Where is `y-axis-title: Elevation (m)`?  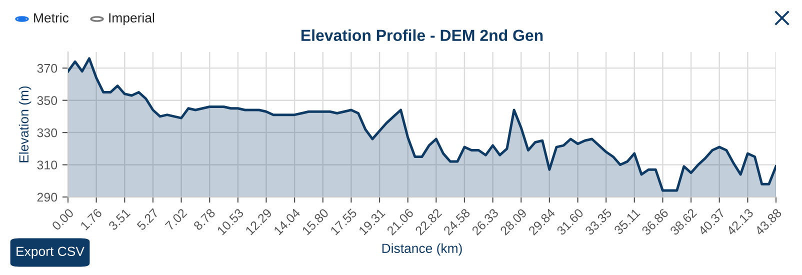
y-axis-title: Elevation (m) is located at coordinates (25, 124).